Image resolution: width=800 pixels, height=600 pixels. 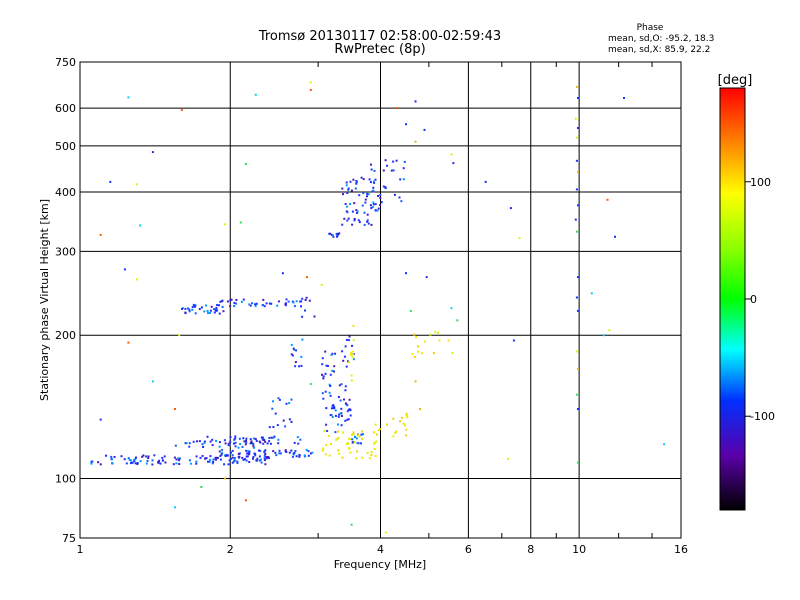 What do you see at coordinates (383, 549) in the screenshot?
I see `x-axis-ticks: 1 2 4 6 8 10 16` at bounding box center [383, 549].